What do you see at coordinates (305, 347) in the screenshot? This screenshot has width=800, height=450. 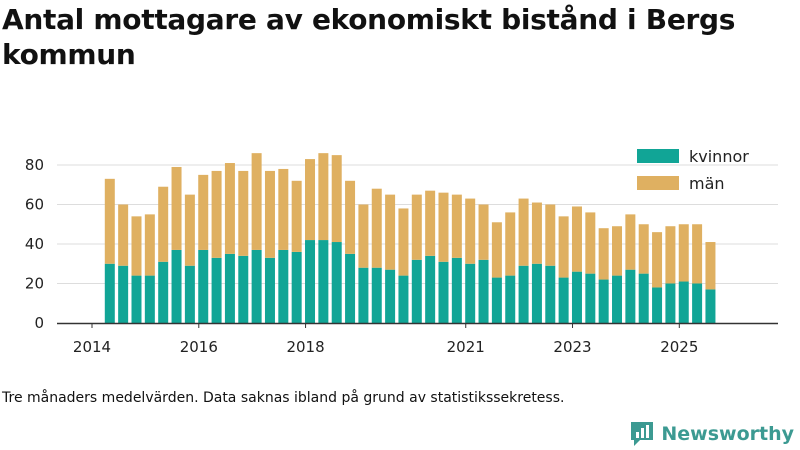 I see `x-tick-label-2018: 2018` at bounding box center [305, 347].